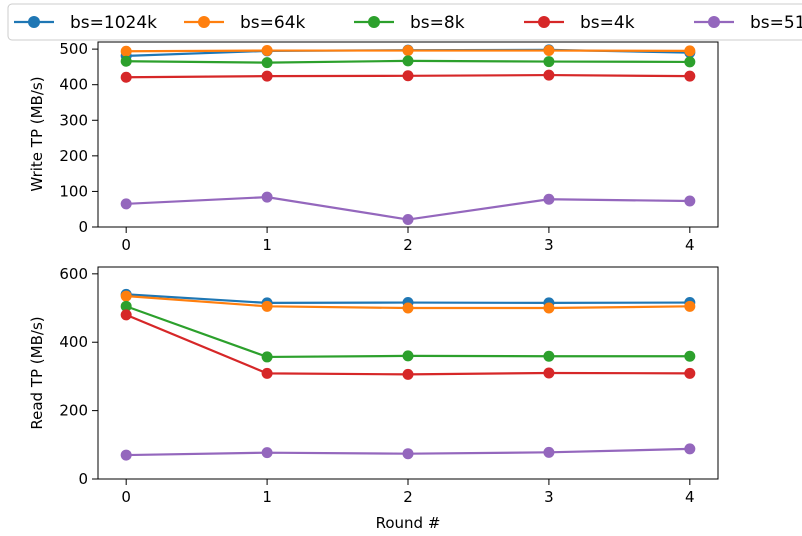 The image size is (802, 536). I want to click on read-x-tick-label: 4, so click(690, 497).